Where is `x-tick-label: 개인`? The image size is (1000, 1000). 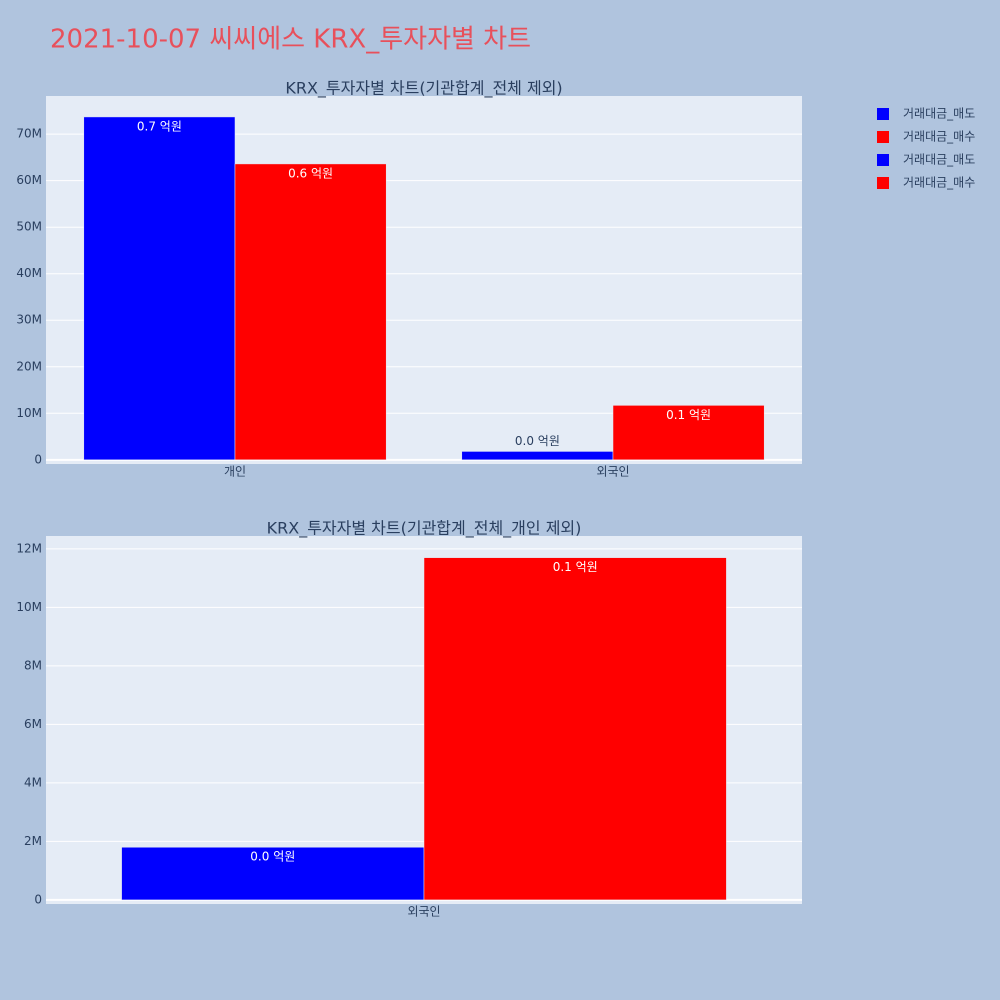
x-tick-label: 개인 is located at coordinates (235, 472).